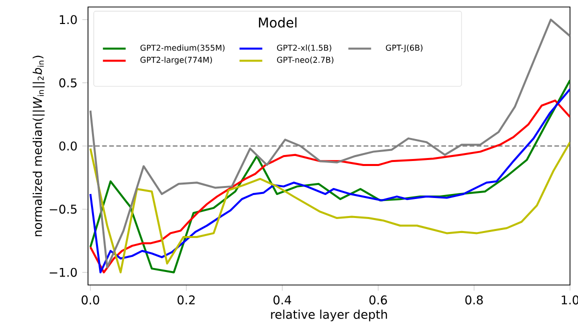  I want to click on legend-label: GPT2-xl(1.5B), so click(304, 48).